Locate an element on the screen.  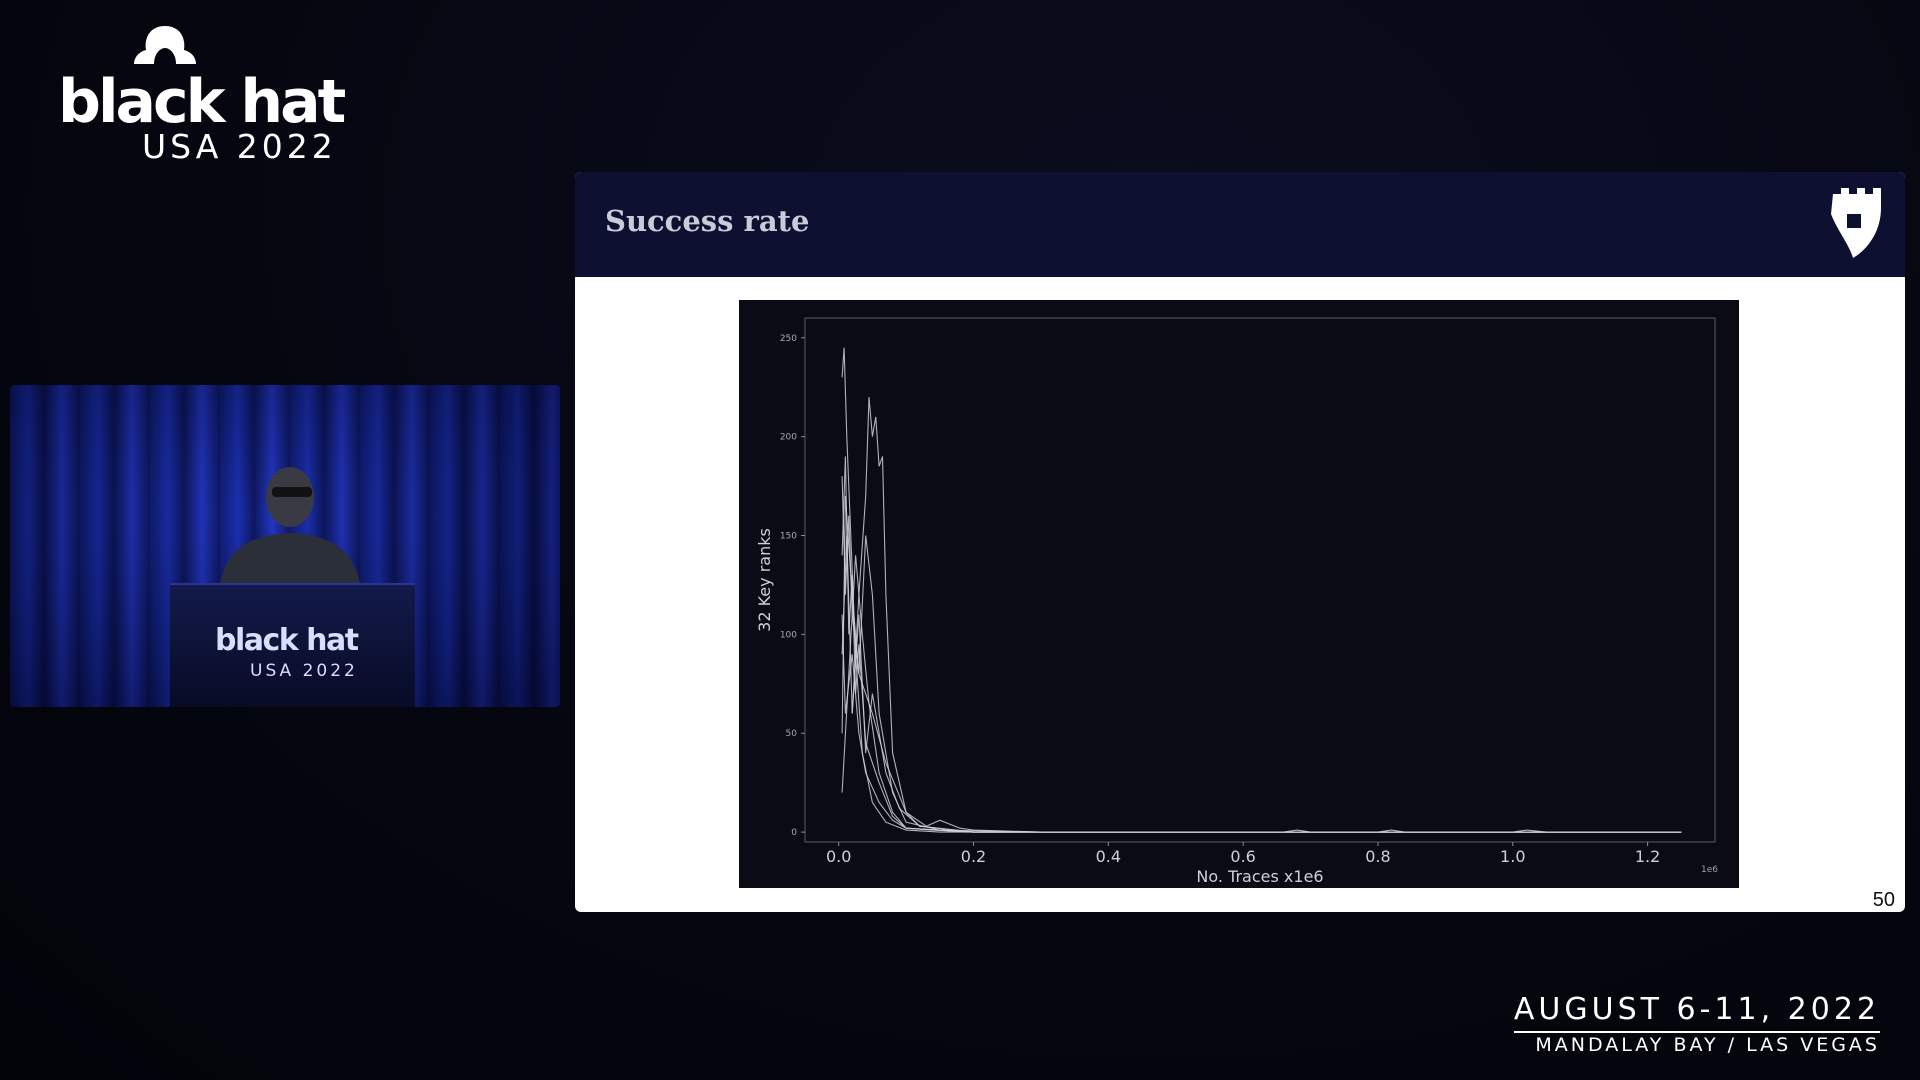
podium-logo-word: black hat is located at coordinates (287, 640).